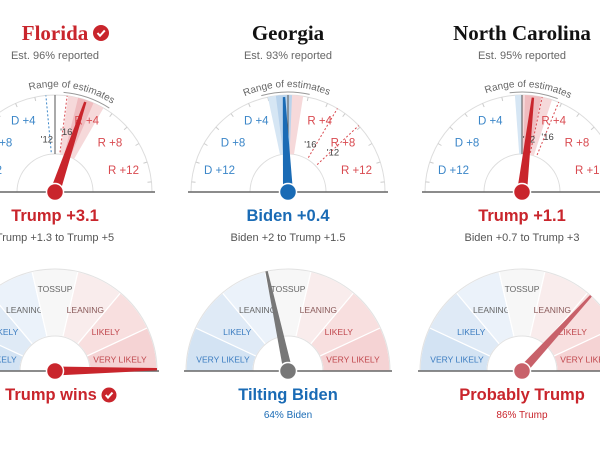 The image size is (600, 450). What do you see at coordinates (55, 56) in the screenshot?
I see `reported-status: Est. 96% reported` at bounding box center [55, 56].